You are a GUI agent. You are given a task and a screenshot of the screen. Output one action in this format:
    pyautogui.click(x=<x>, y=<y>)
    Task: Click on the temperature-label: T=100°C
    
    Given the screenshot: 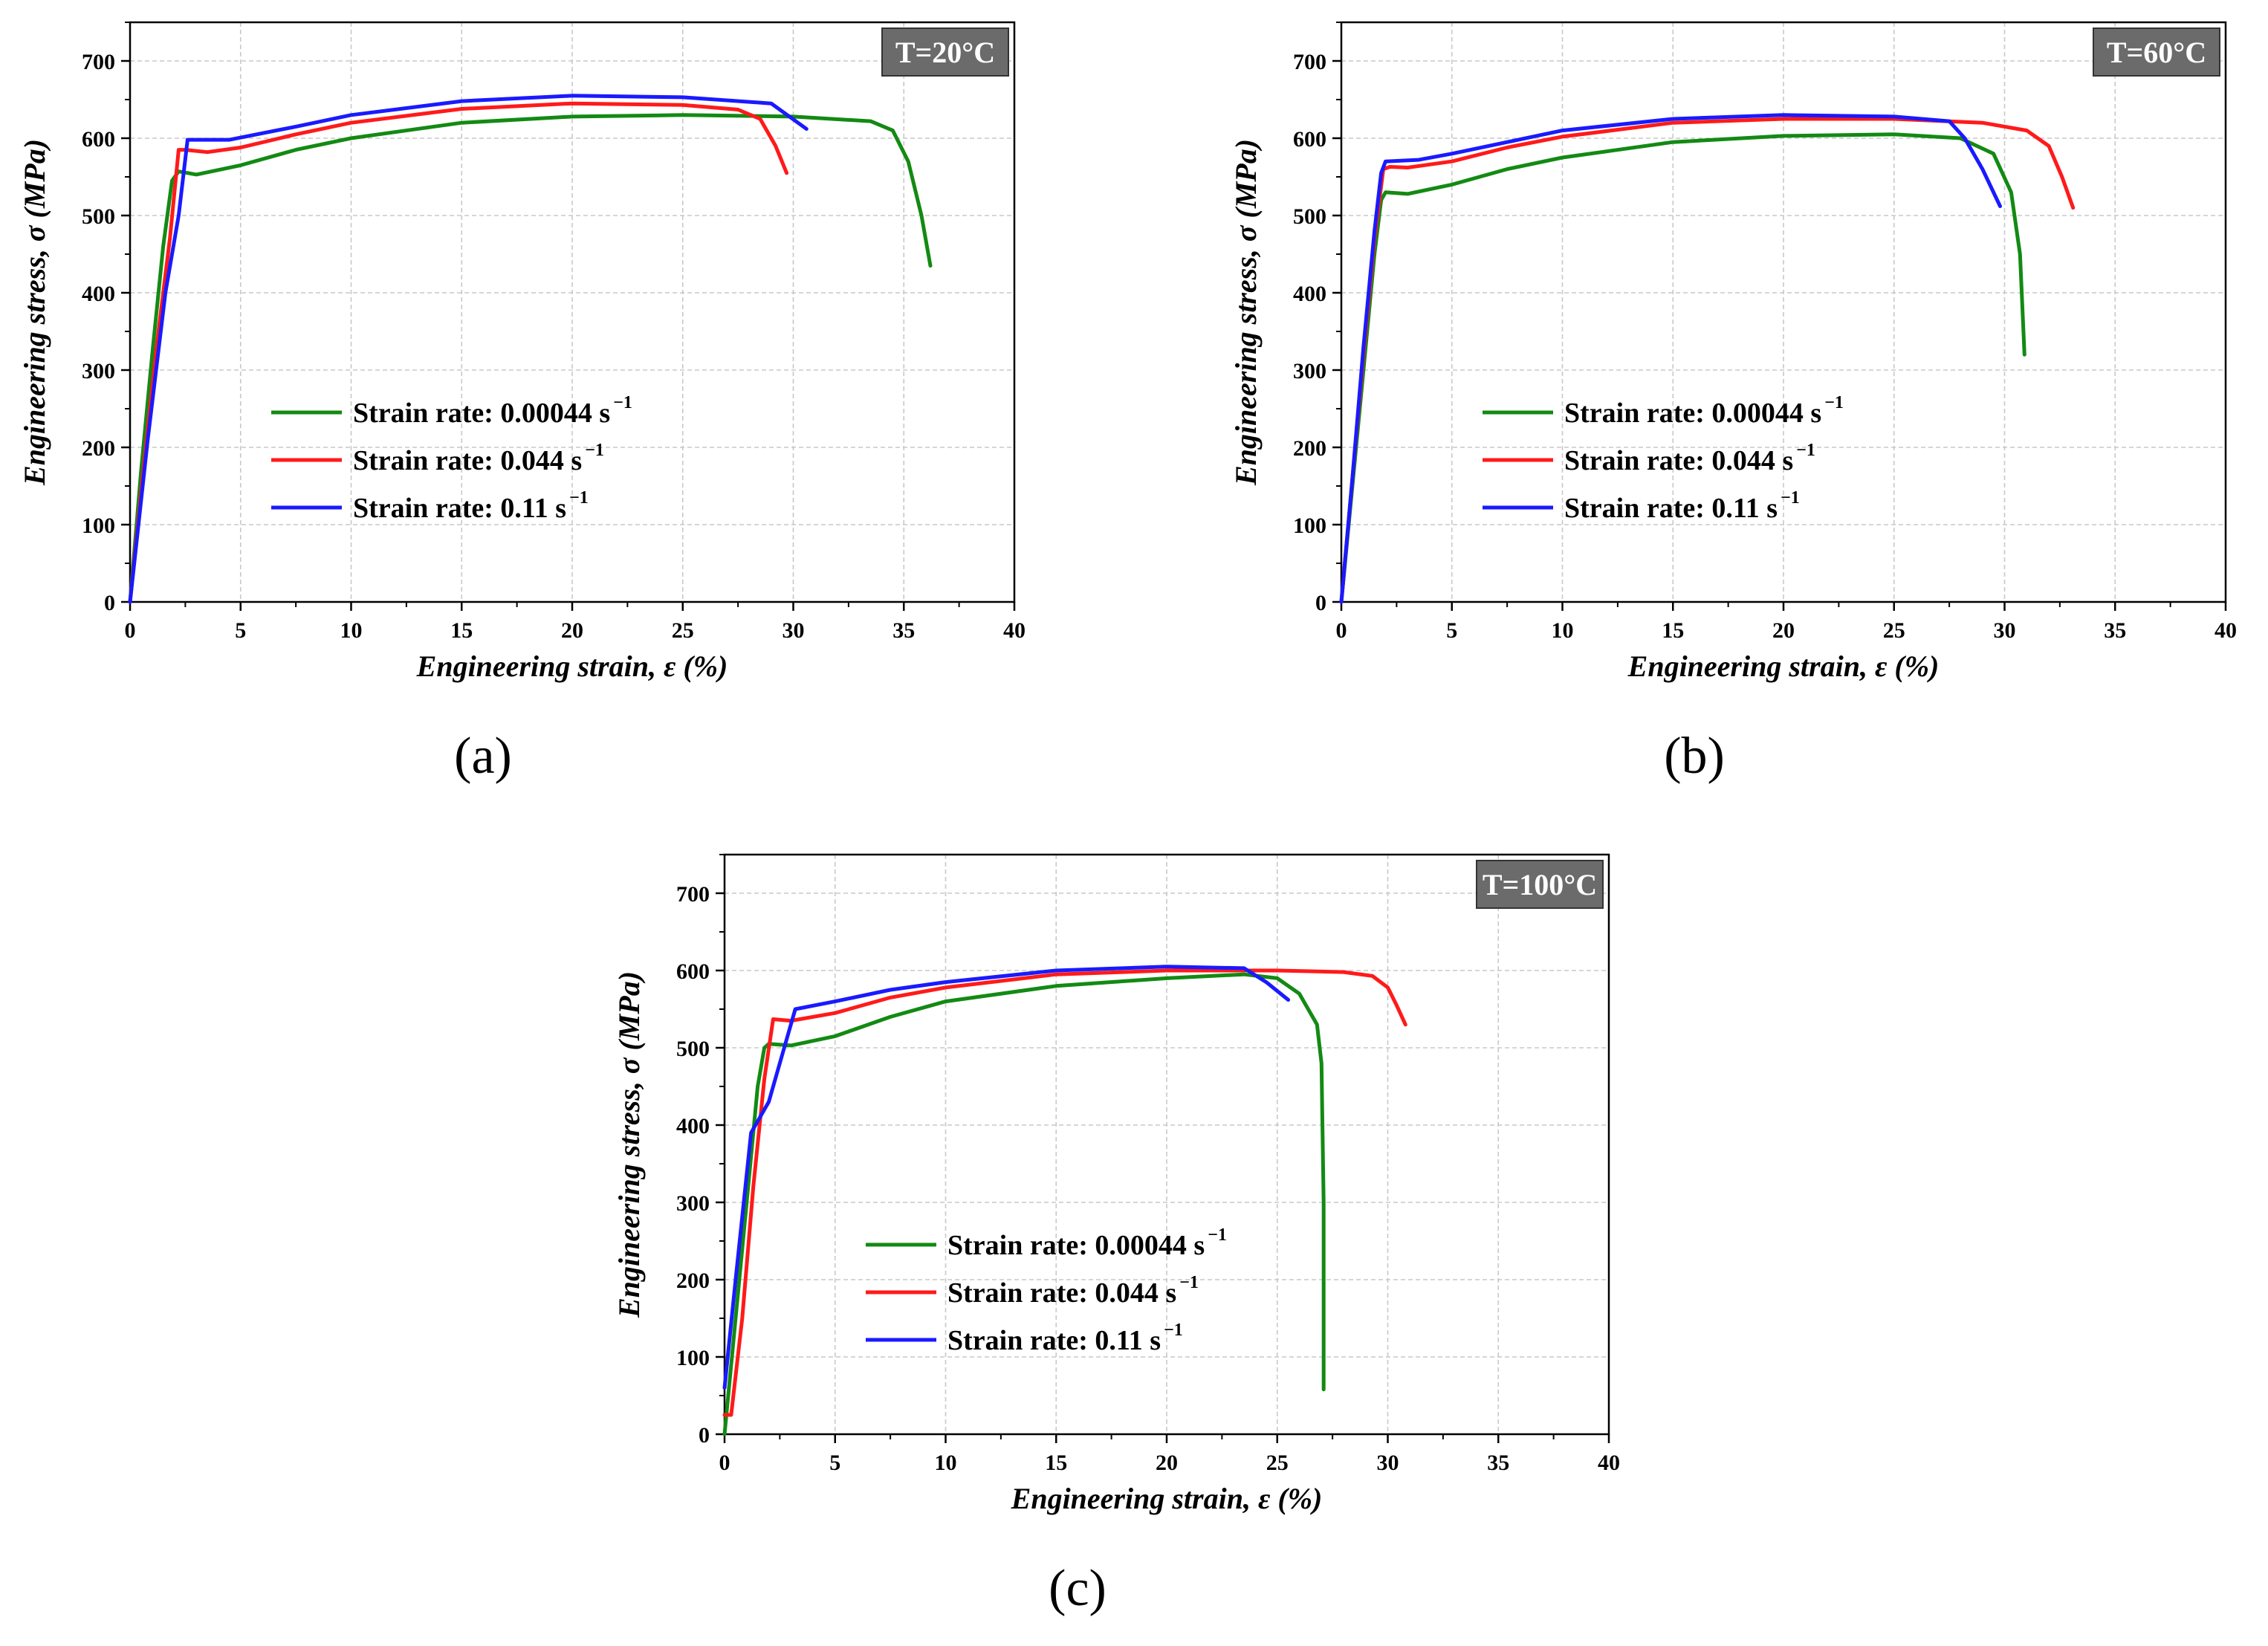 What is the action you would take?
    pyautogui.click(x=1540, y=884)
    